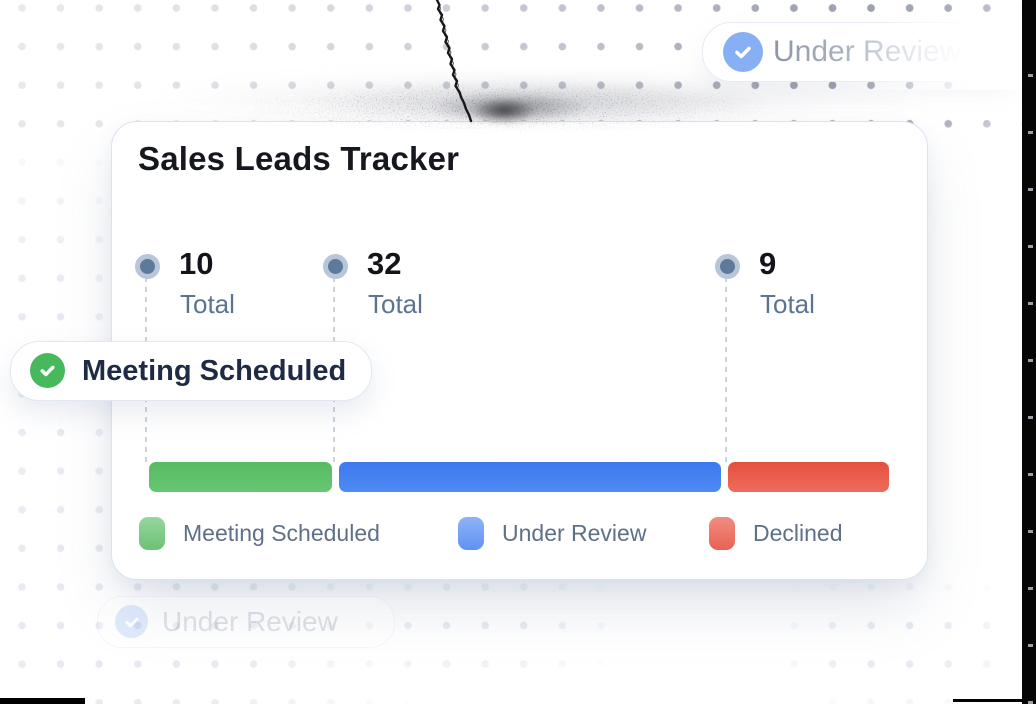 This screenshot has width=1036, height=704. What do you see at coordinates (1030, 362) in the screenshot?
I see `edge-ruler-ticks` at bounding box center [1030, 362].